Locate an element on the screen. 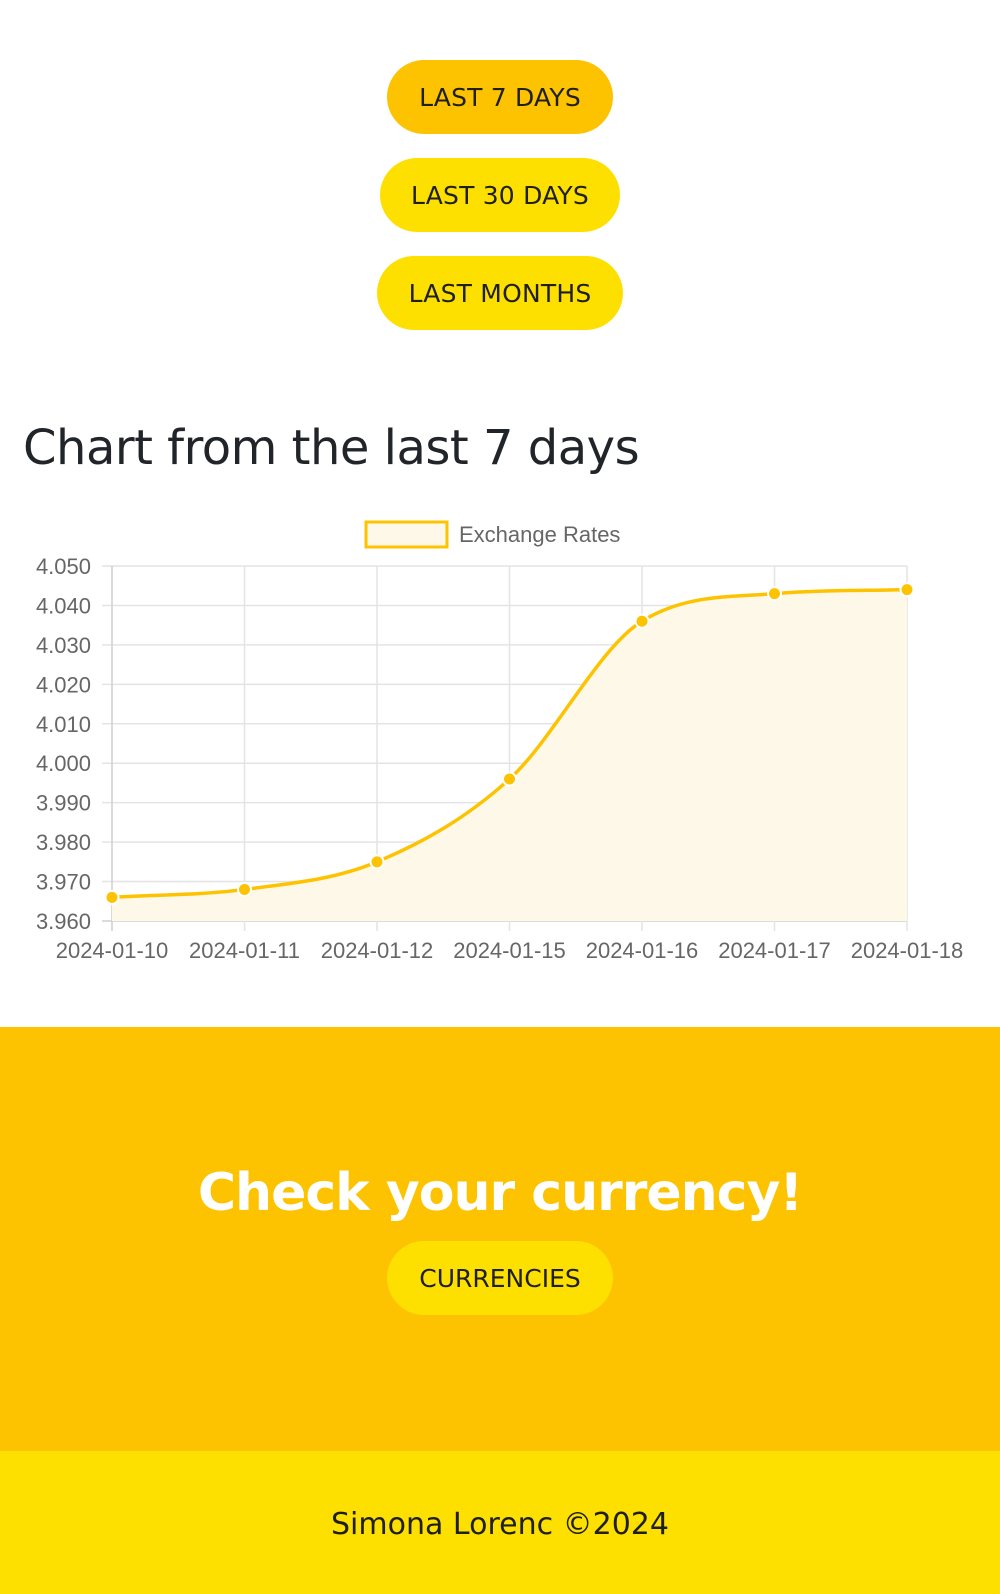  y-tick-label: 3.970 is located at coordinates (63, 882).